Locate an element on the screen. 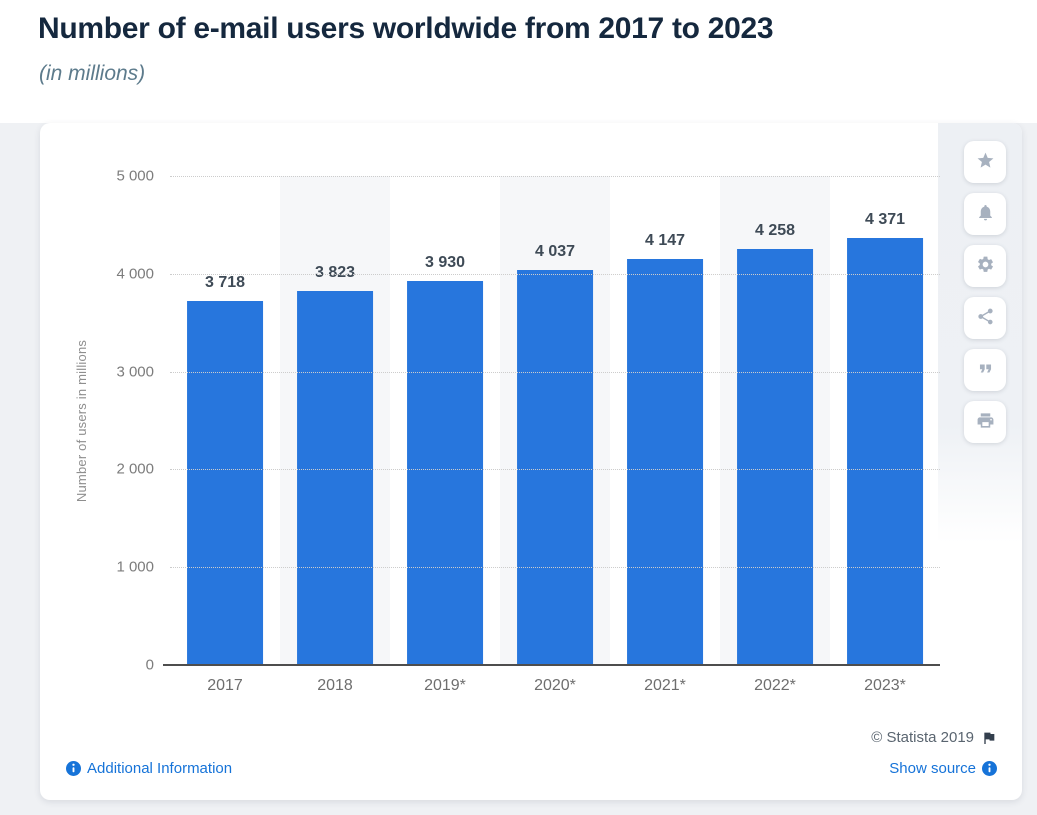 Image resolution: width=1037 pixels, height=815 pixels. alerts-button is located at coordinates (985, 214).